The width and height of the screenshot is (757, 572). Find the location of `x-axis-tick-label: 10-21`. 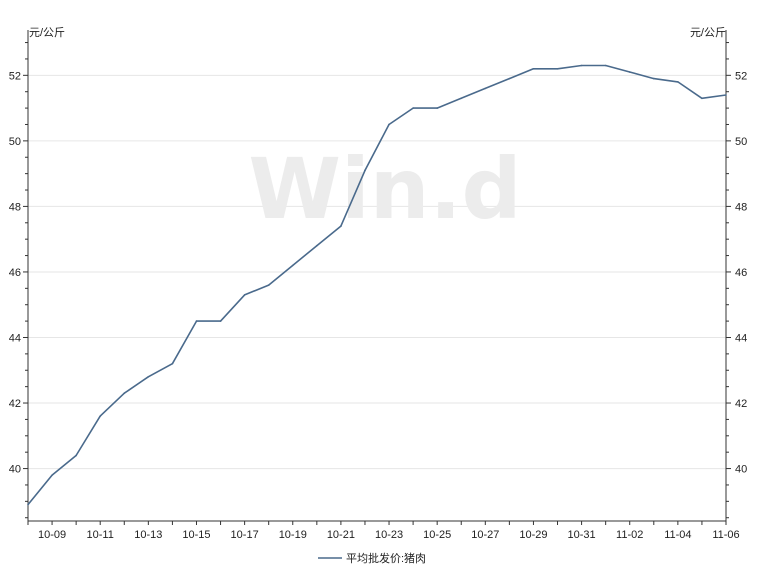

x-axis-tick-label: 10-21 is located at coordinates (341, 535).